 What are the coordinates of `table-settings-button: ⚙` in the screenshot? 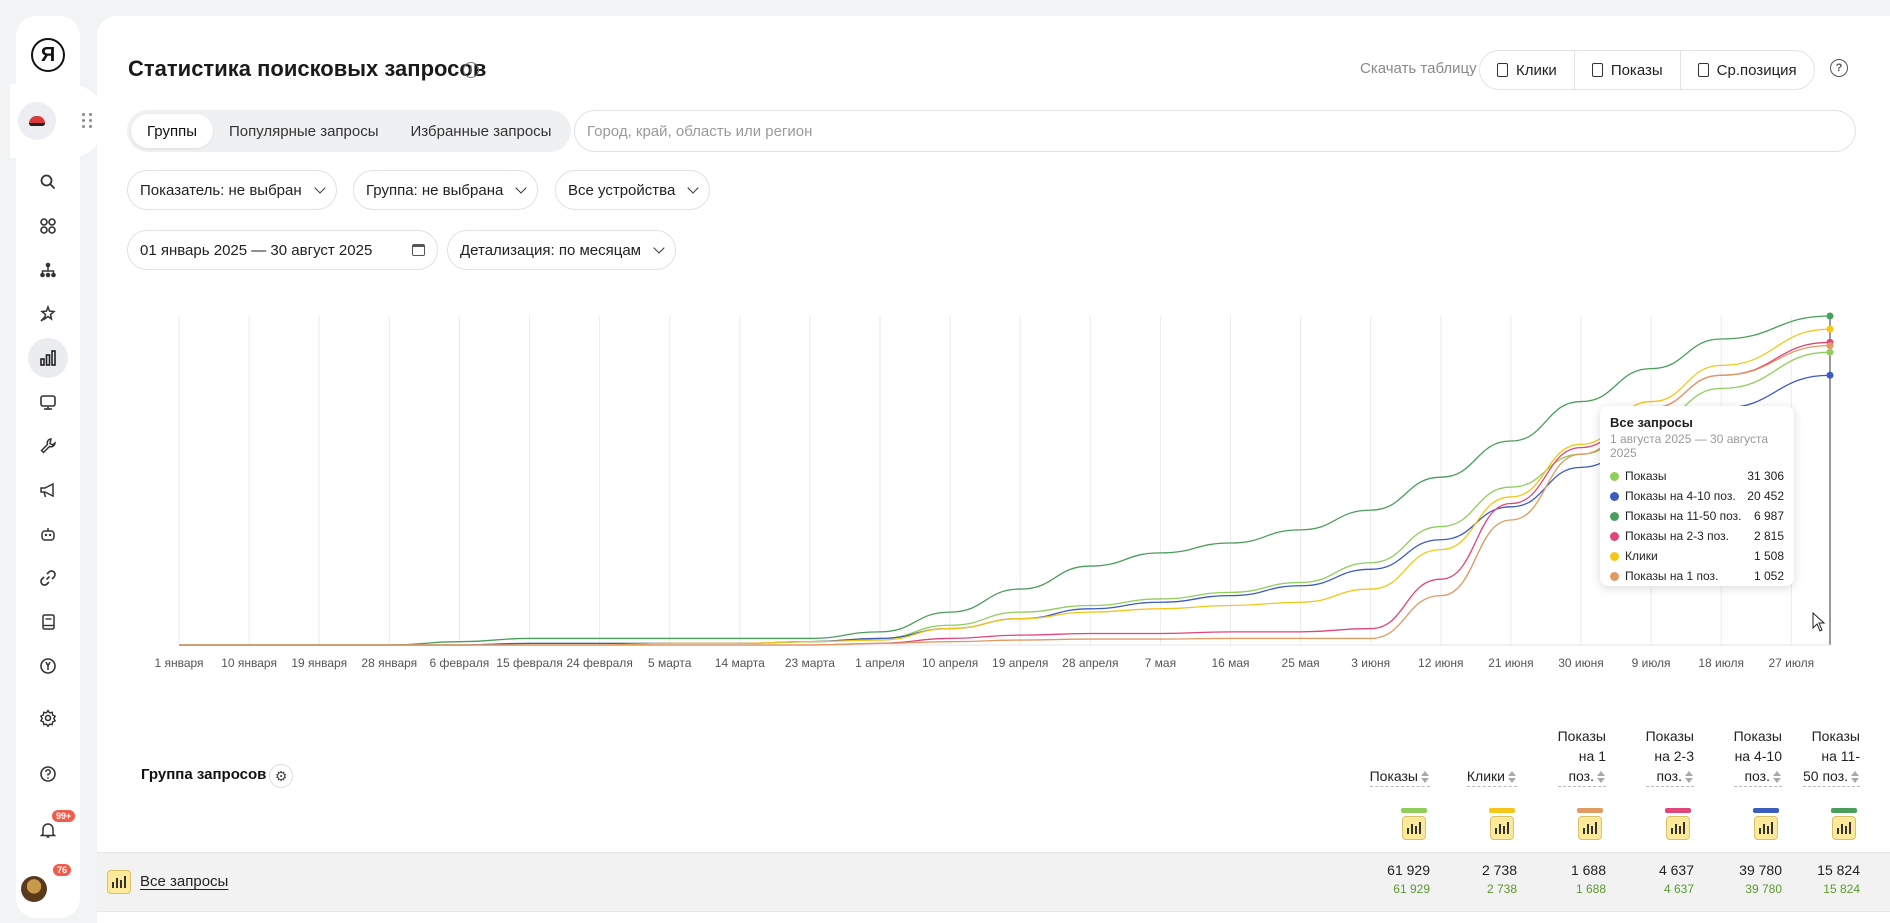 It's located at (281, 776).